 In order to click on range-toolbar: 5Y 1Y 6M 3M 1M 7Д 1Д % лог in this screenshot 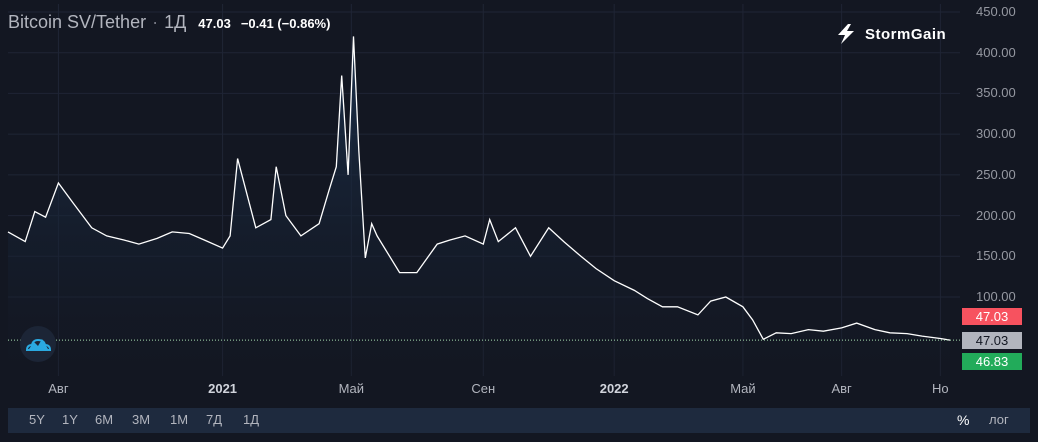, I will do `click(519, 420)`.